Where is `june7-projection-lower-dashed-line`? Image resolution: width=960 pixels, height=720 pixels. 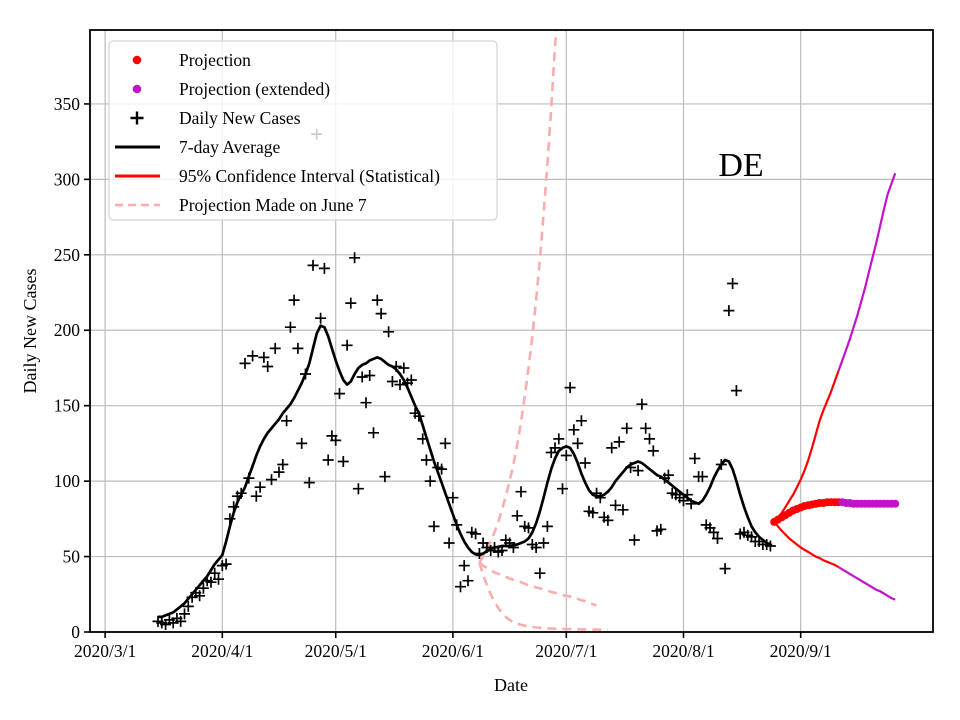
june7-projection-lower-dashed-line is located at coordinates (543, 597).